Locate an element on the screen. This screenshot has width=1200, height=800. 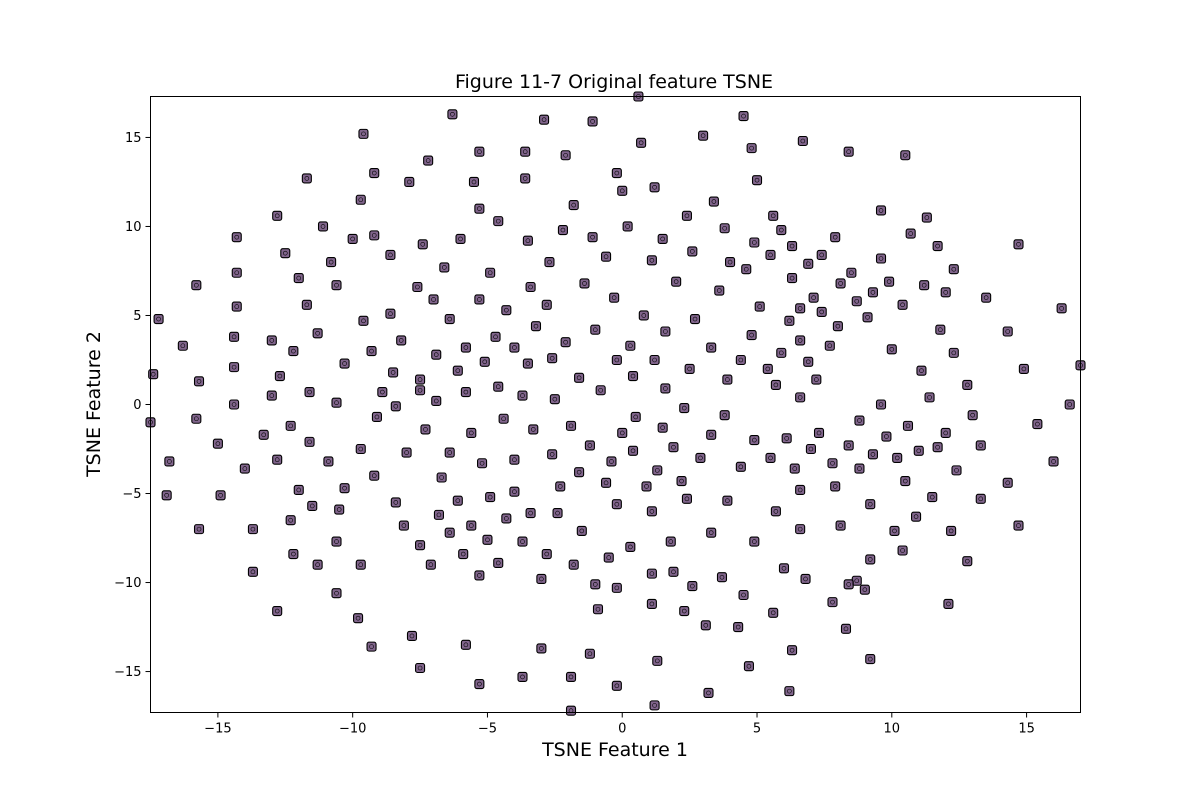
y-tick-label: 0 is located at coordinates (137, 405).